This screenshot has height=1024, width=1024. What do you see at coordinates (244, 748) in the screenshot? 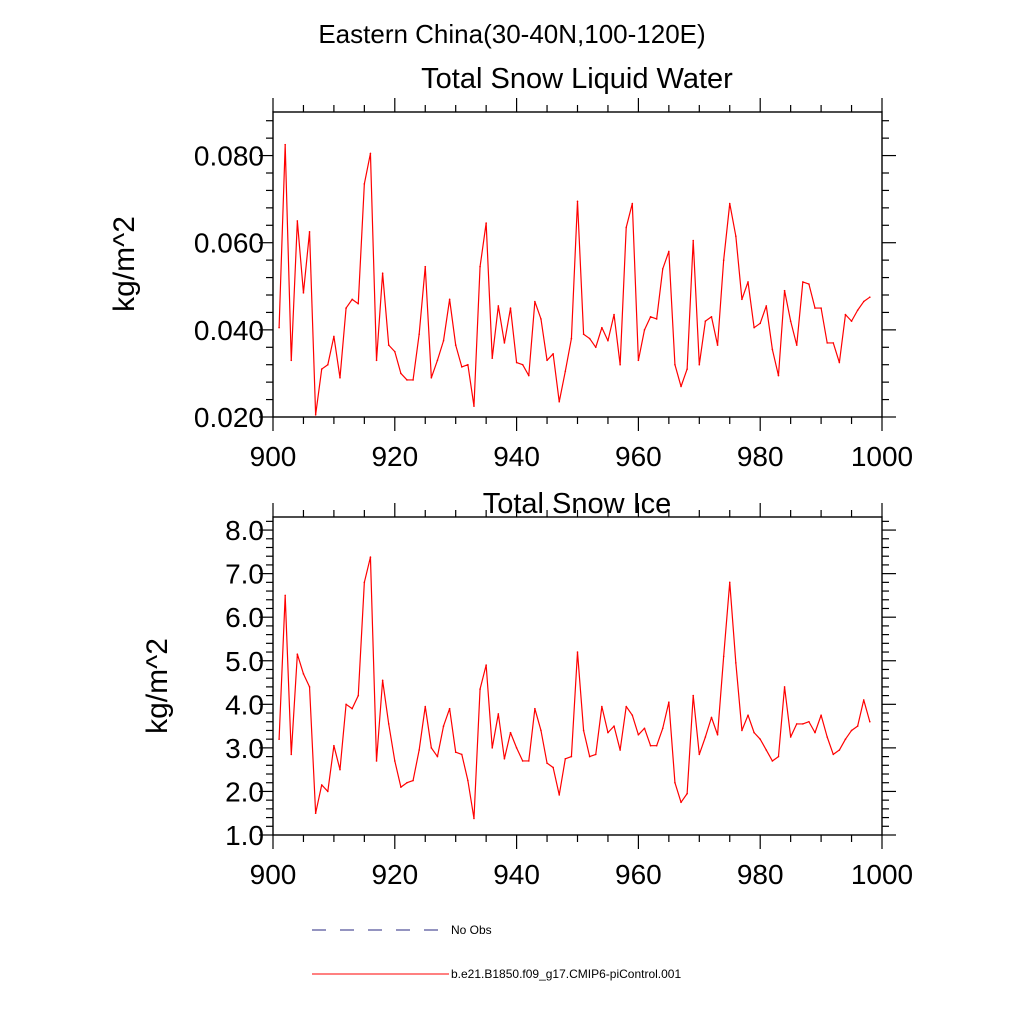
I see `y-tick-label: 3.0` at bounding box center [244, 748].